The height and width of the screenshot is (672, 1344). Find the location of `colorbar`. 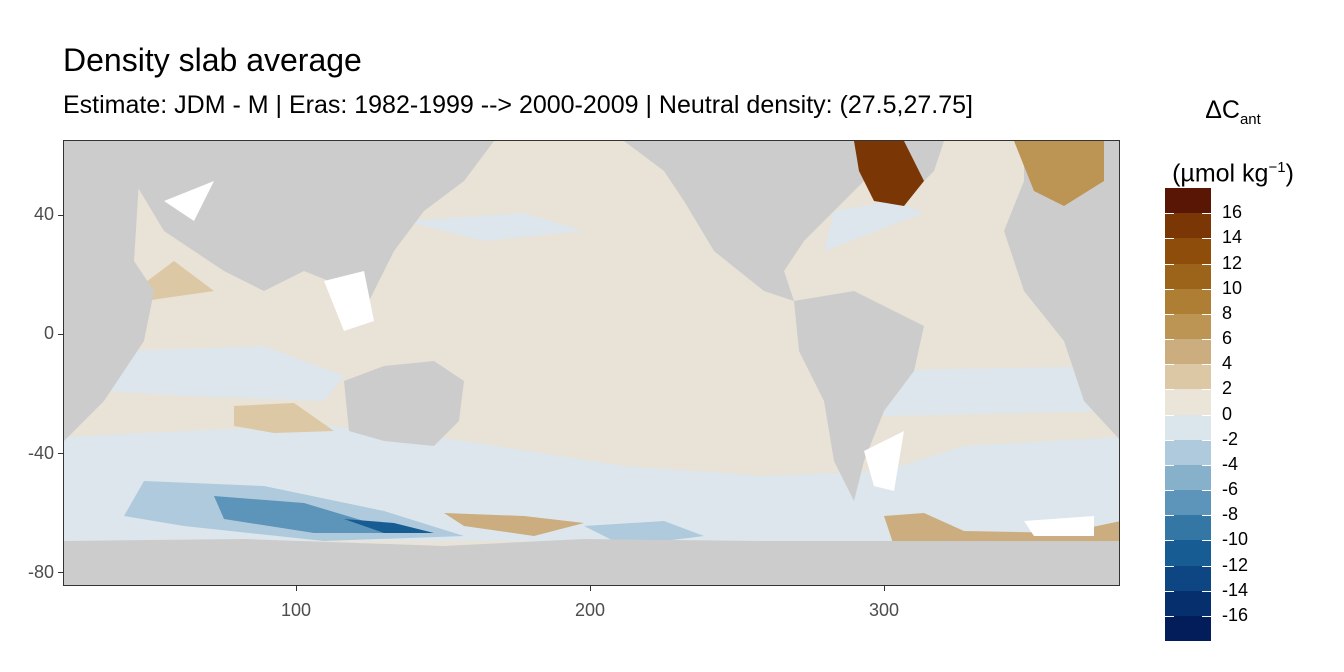

colorbar is located at coordinates (1188, 415).